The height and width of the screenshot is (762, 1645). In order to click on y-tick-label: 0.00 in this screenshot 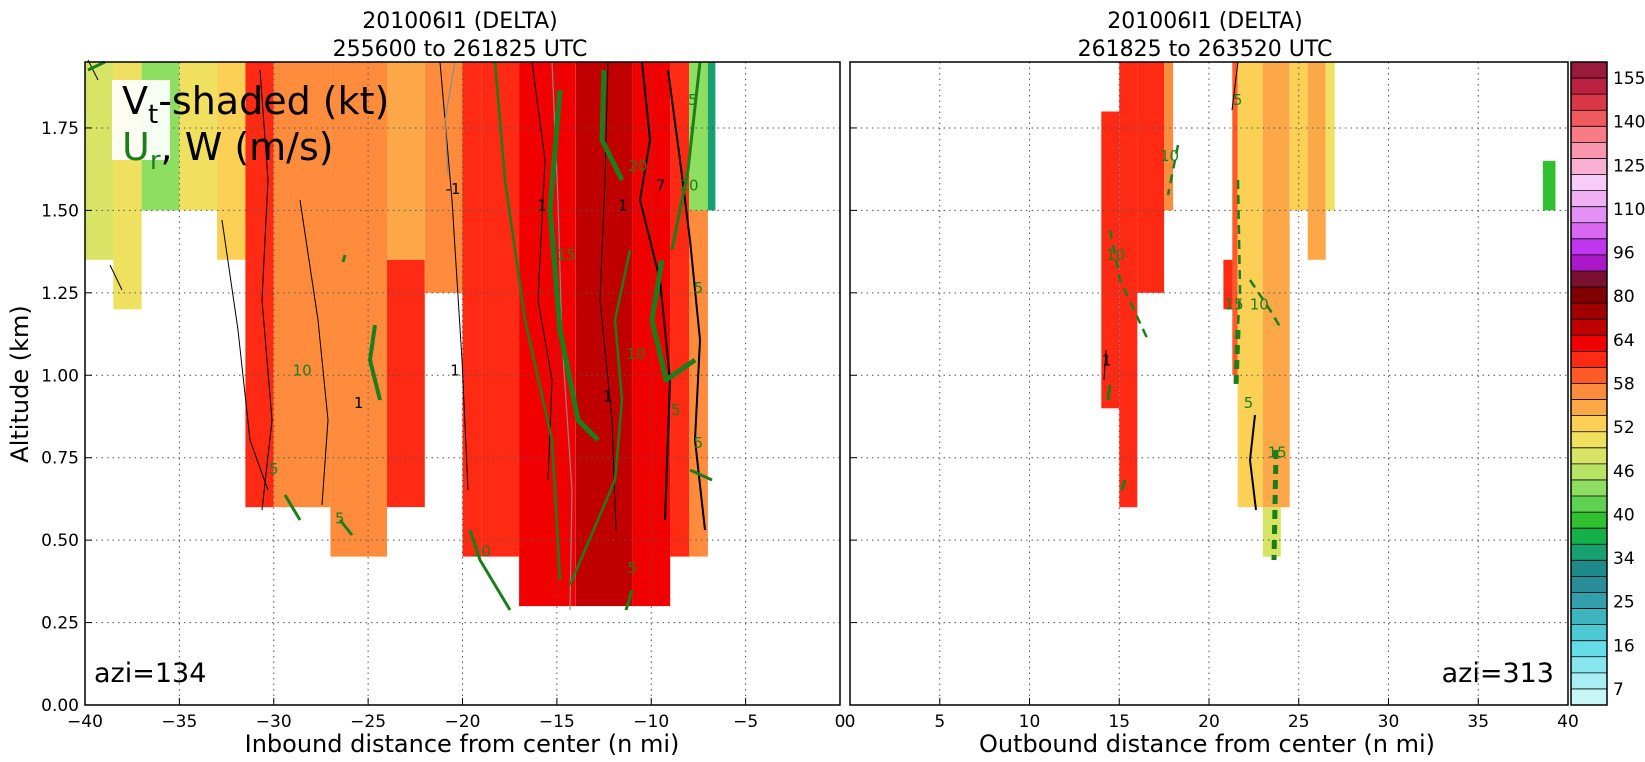, I will do `click(60, 706)`.